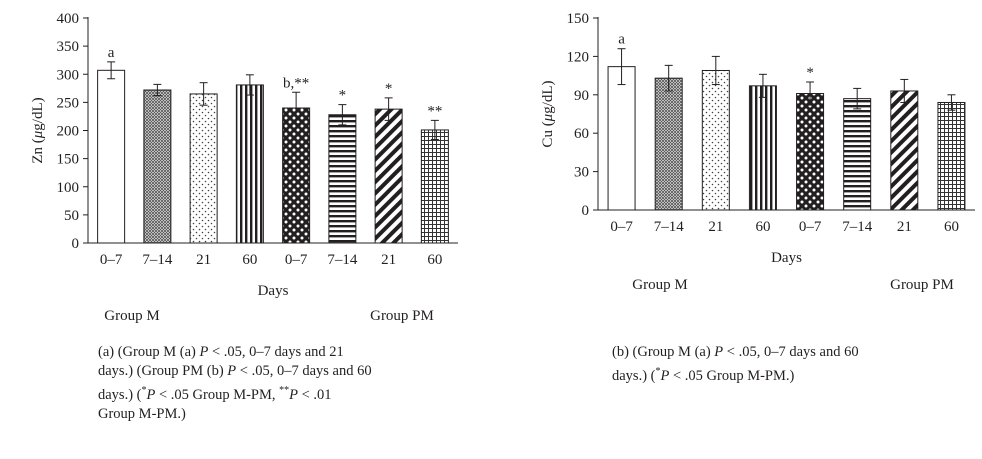  I want to click on y-tick-label: 30, so click(581, 173).